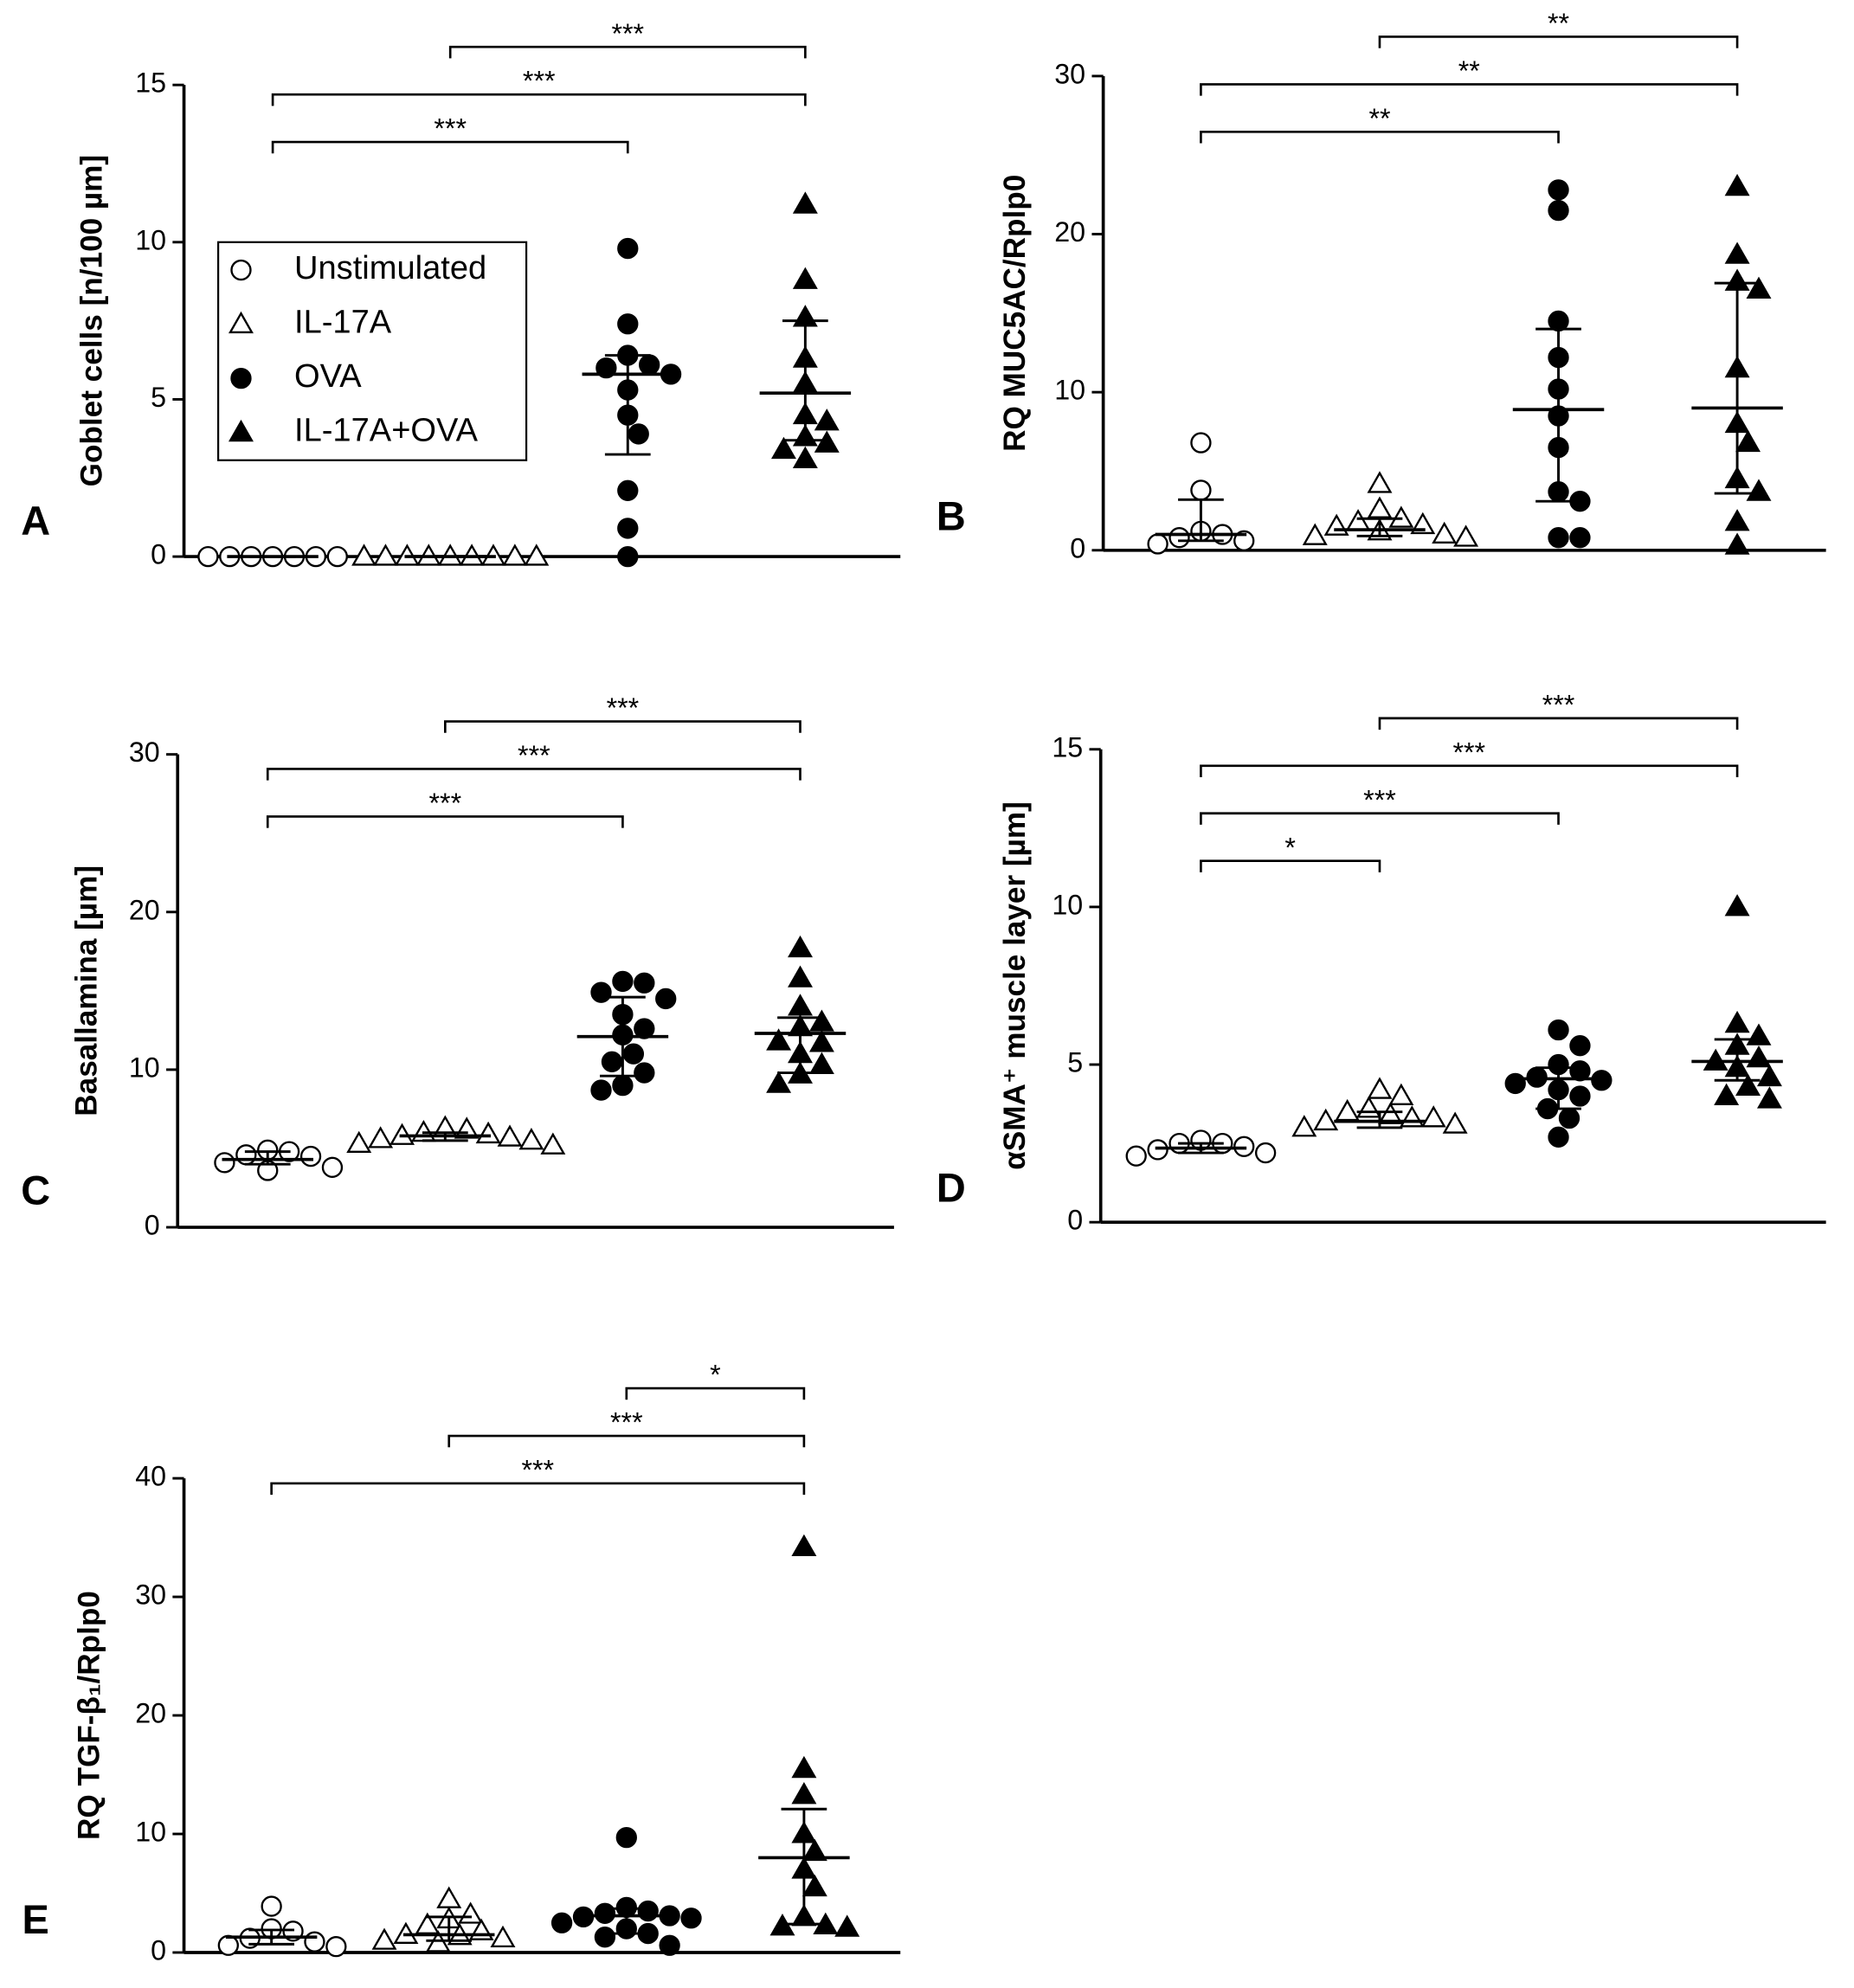 The image size is (1854, 1988). What do you see at coordinates (89, 1715) in the screenshot?
I see `y-axis-label: RQ TGF-β₁/Rplp0` at bounding box center [89, 1715].